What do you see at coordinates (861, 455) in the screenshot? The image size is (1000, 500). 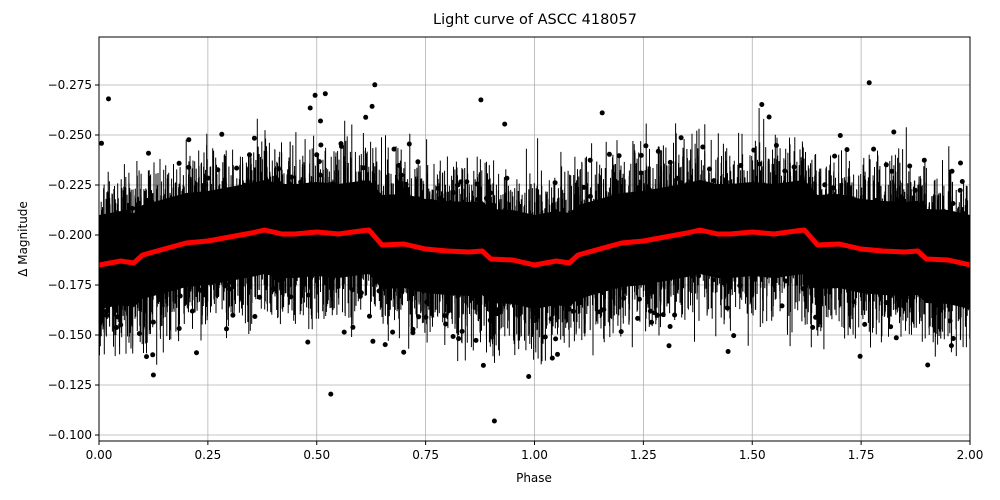 I see `x-tick-label: 1.75` at bounding box center [861, 455].